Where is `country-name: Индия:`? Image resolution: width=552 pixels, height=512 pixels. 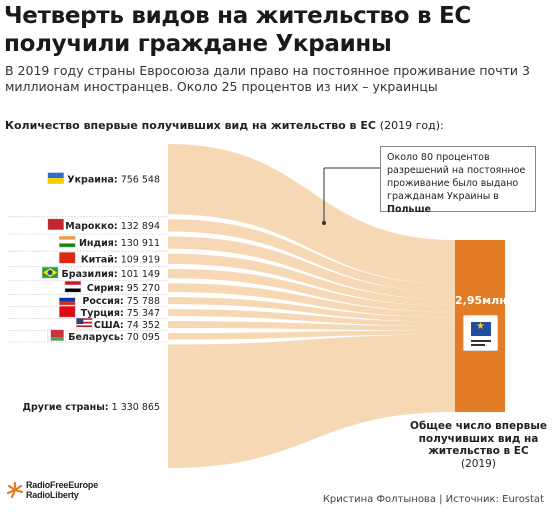
country-name: Индия: is located at coordinates (98, 243).